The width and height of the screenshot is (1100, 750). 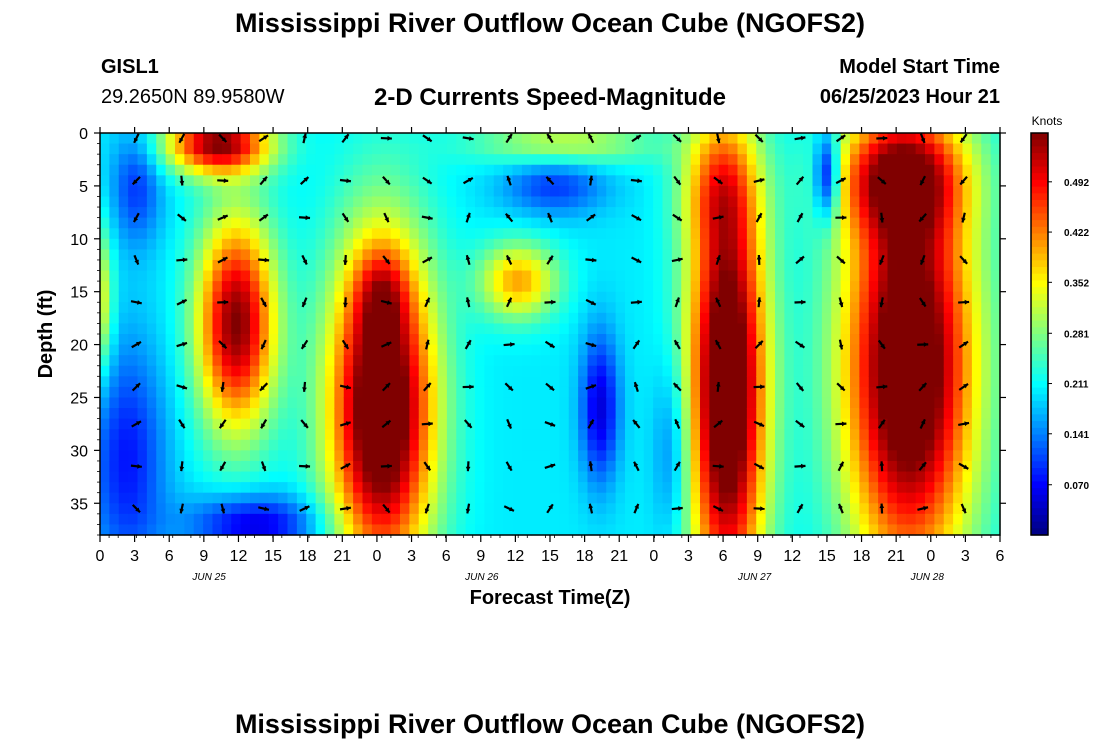 I want to click on colorbar-segment, so click(x=1039, y=478).